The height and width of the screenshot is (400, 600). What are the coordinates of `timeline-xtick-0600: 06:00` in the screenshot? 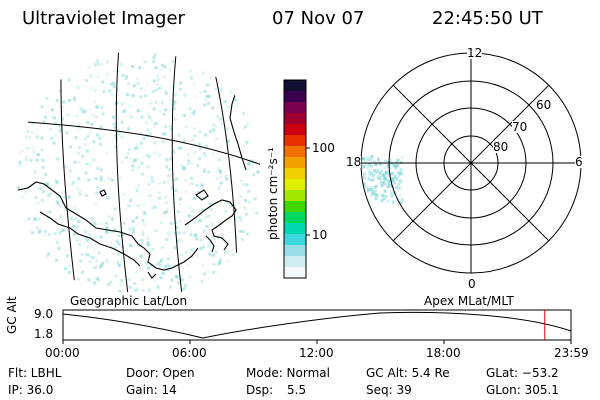 It's located at (189, 353).